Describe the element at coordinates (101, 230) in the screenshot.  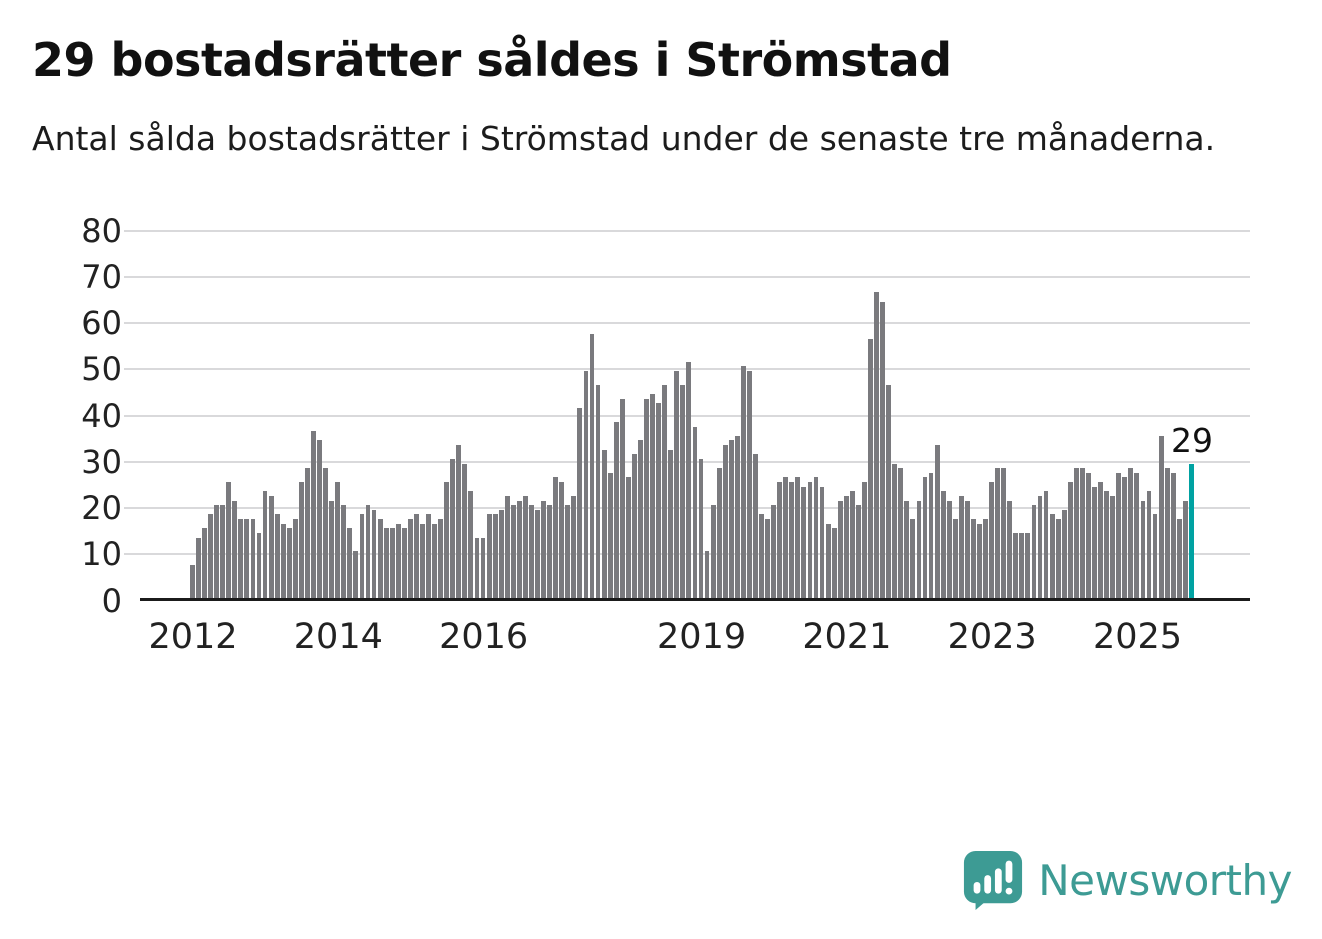
I see `y-axis-tick-label: 80` at that location.